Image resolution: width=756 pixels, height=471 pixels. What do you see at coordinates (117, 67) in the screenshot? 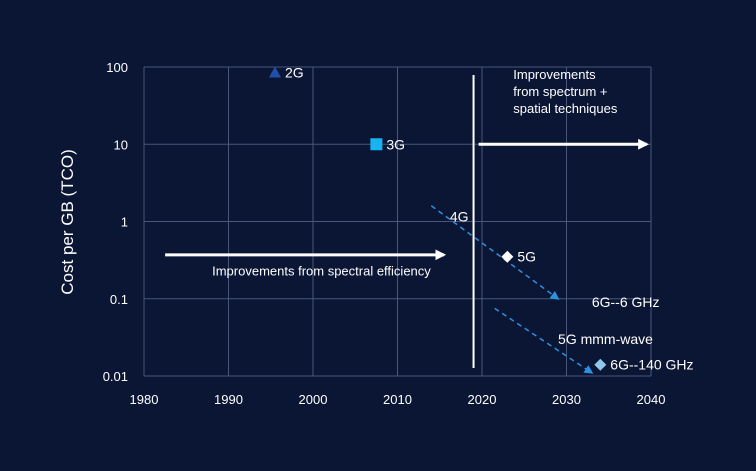
I see `y-tick-label: 100` at bounding box center [117, 67].